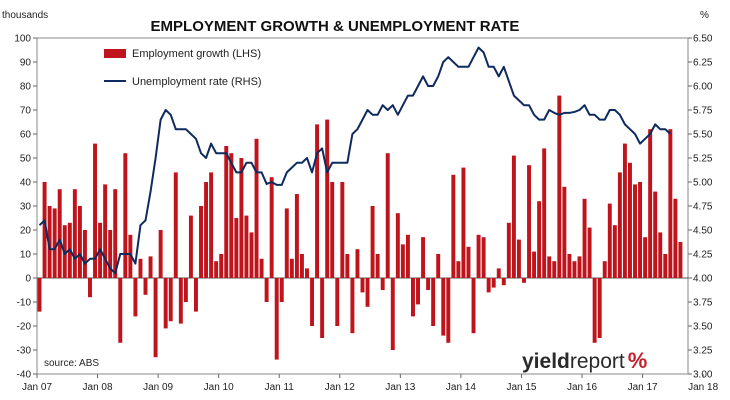  What do you see at coordinates (26, 111) in the screenshot?
I see `left-tick-label: 70` at bounding box center [26, 111].